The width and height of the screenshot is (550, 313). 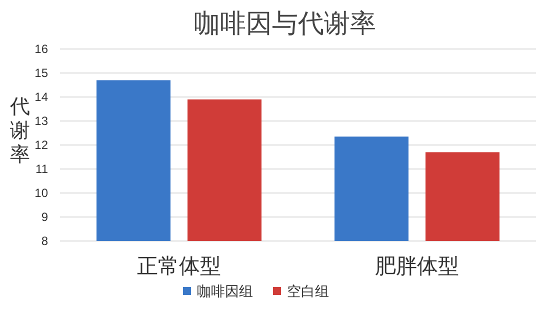 I want to click on y-tick-label: 12, so click(x=41, y=145).